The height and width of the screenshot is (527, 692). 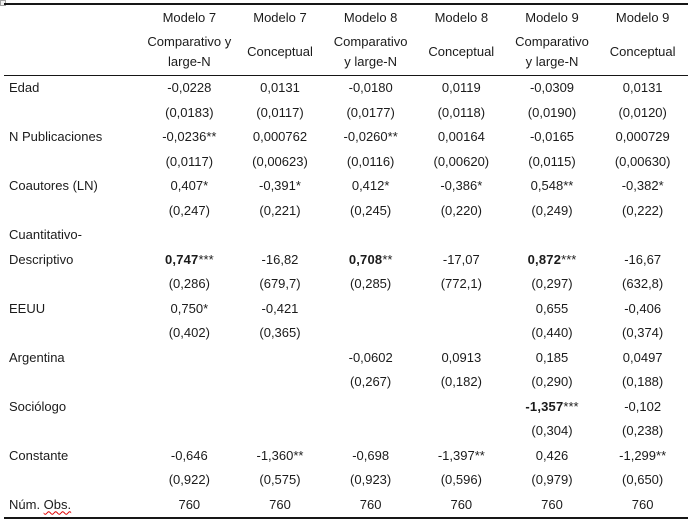 What do you see at coordinates (371, 479) in the screenshot?
I see `se-cell: (0,923)` at bounding box center [371, 479].